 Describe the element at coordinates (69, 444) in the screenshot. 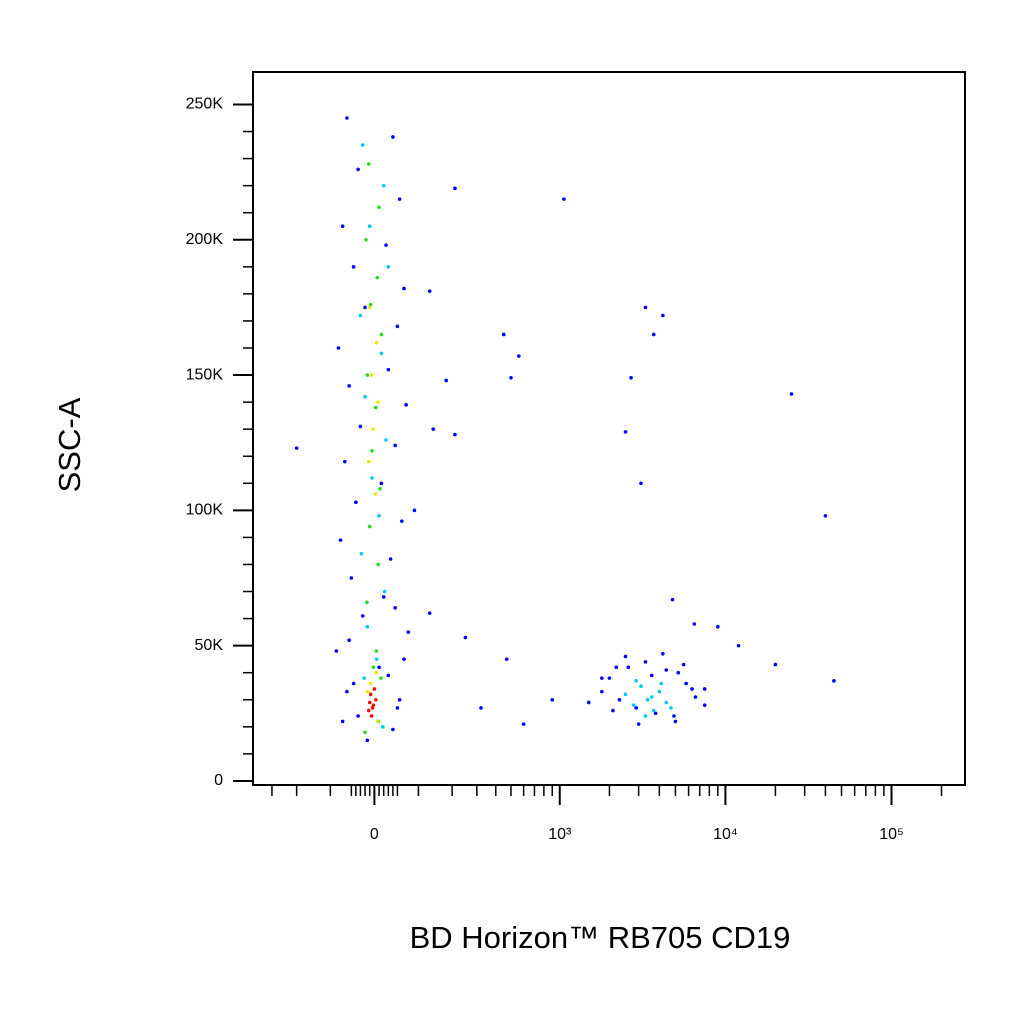

I see `y-axis-title: SSC-A` at that location.